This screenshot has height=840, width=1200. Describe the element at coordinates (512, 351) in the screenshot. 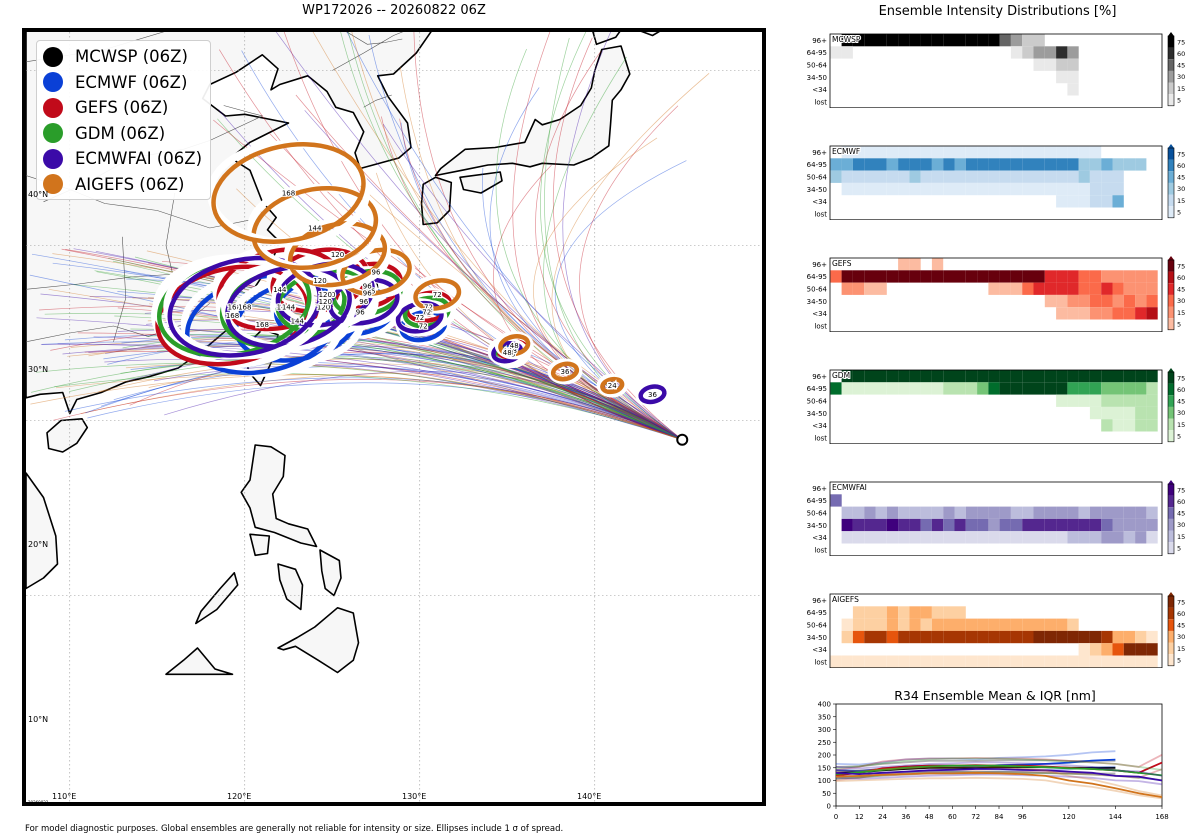

I see `tau-label-gefs-48: 48` at that location.